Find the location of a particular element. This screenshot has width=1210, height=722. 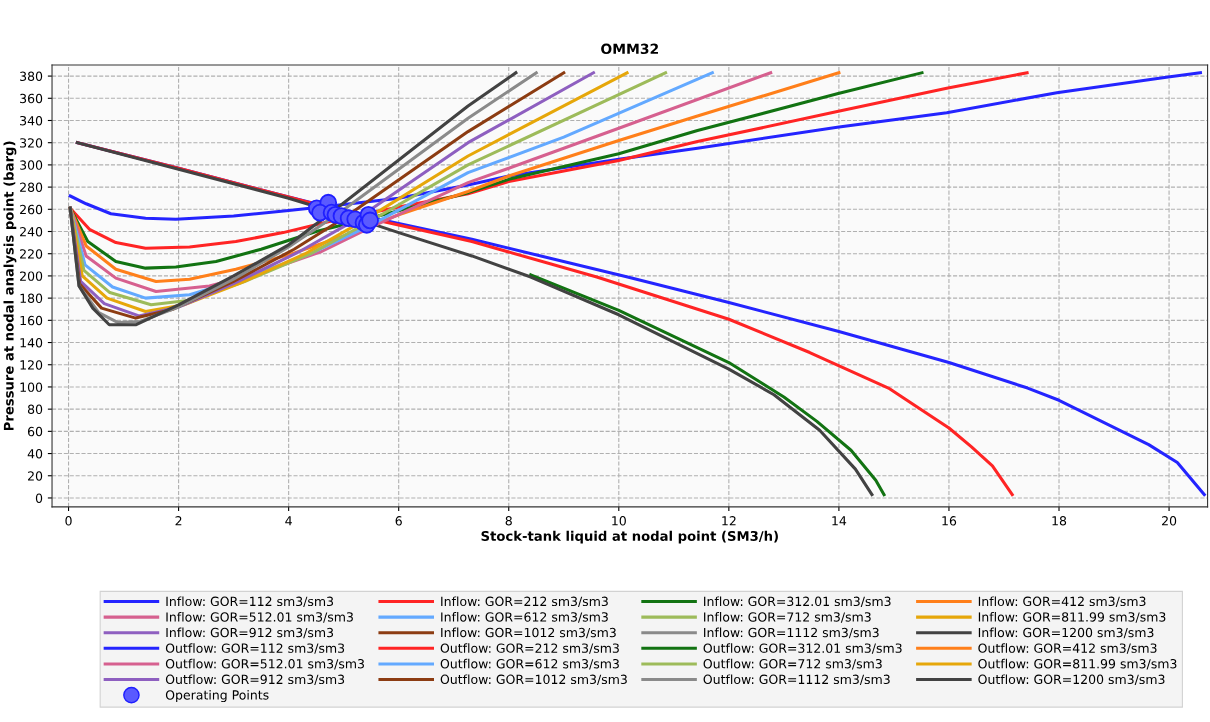

y-tick-label: 60 is located at coordinates (35, 431).